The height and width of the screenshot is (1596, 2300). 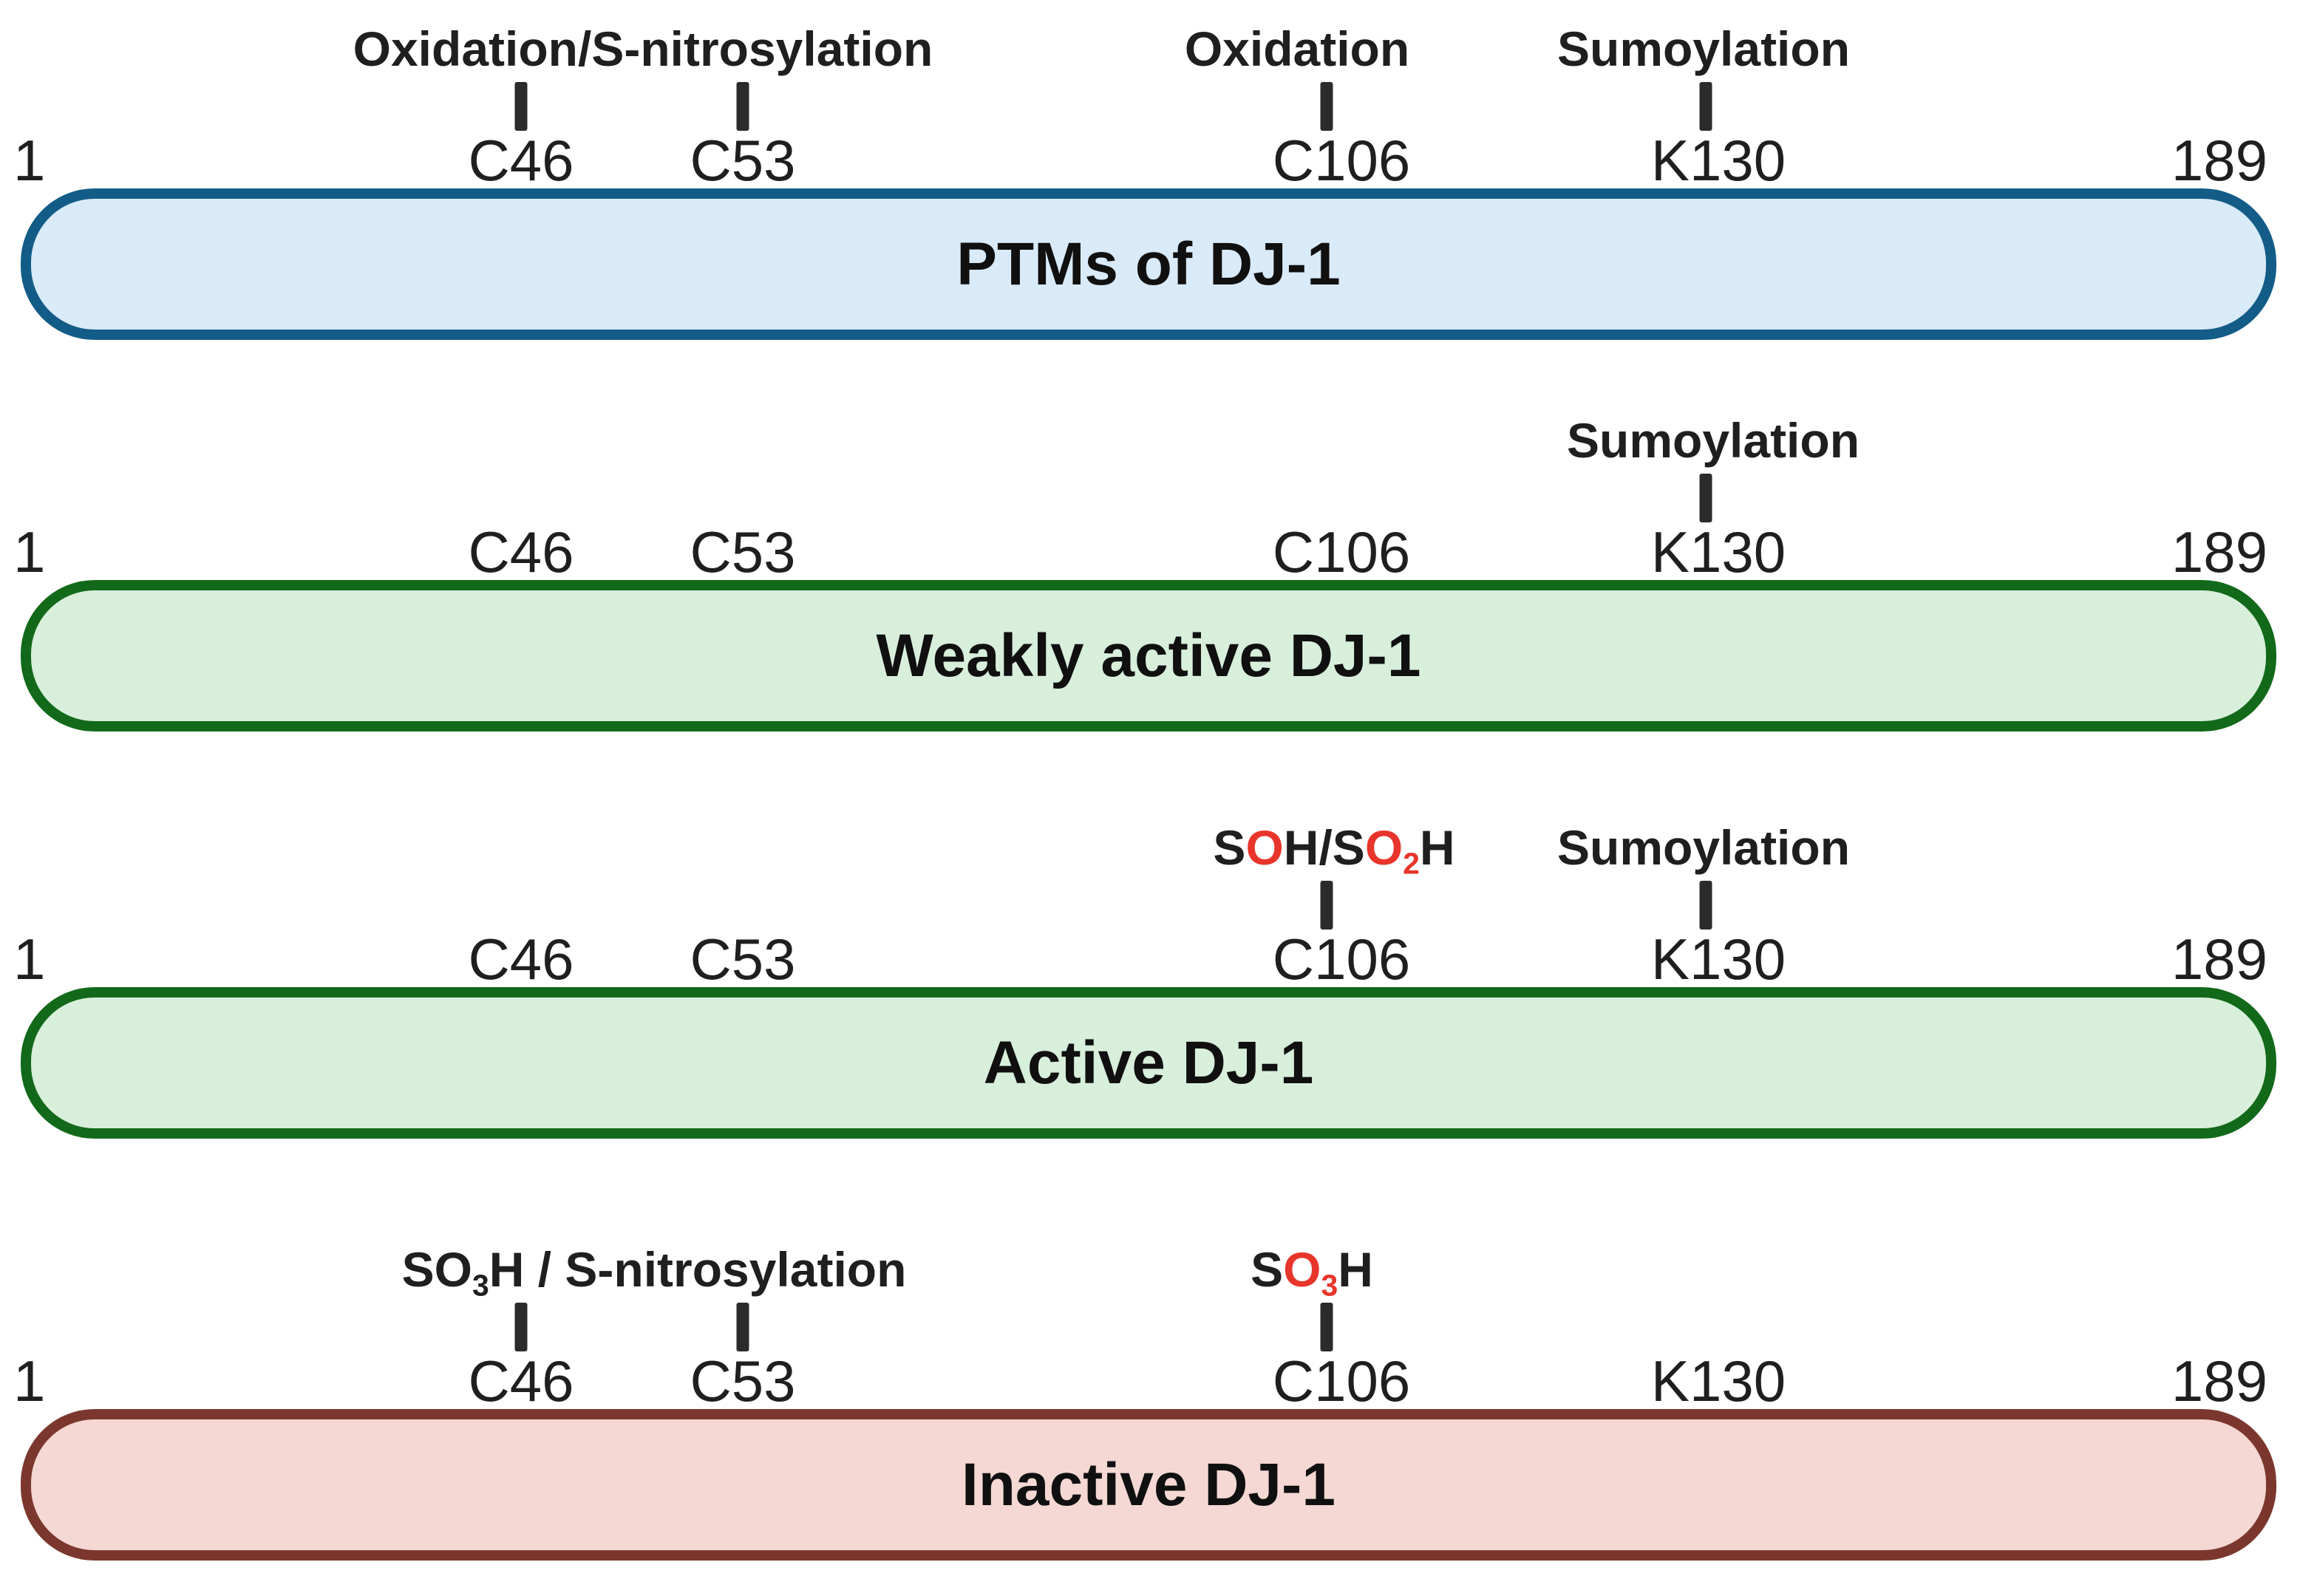 I want to click on protein-bar-title: Weakly active DJ-1, so click(x=1148, y=655).